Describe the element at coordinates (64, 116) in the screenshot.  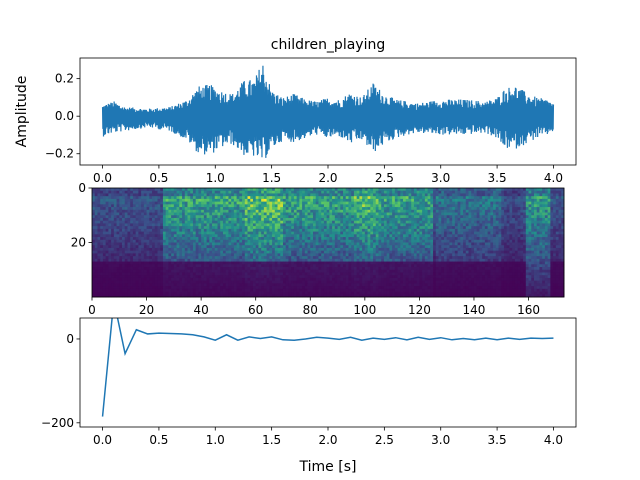
I see `waveform-y-tick-label: 0.0` at that location.